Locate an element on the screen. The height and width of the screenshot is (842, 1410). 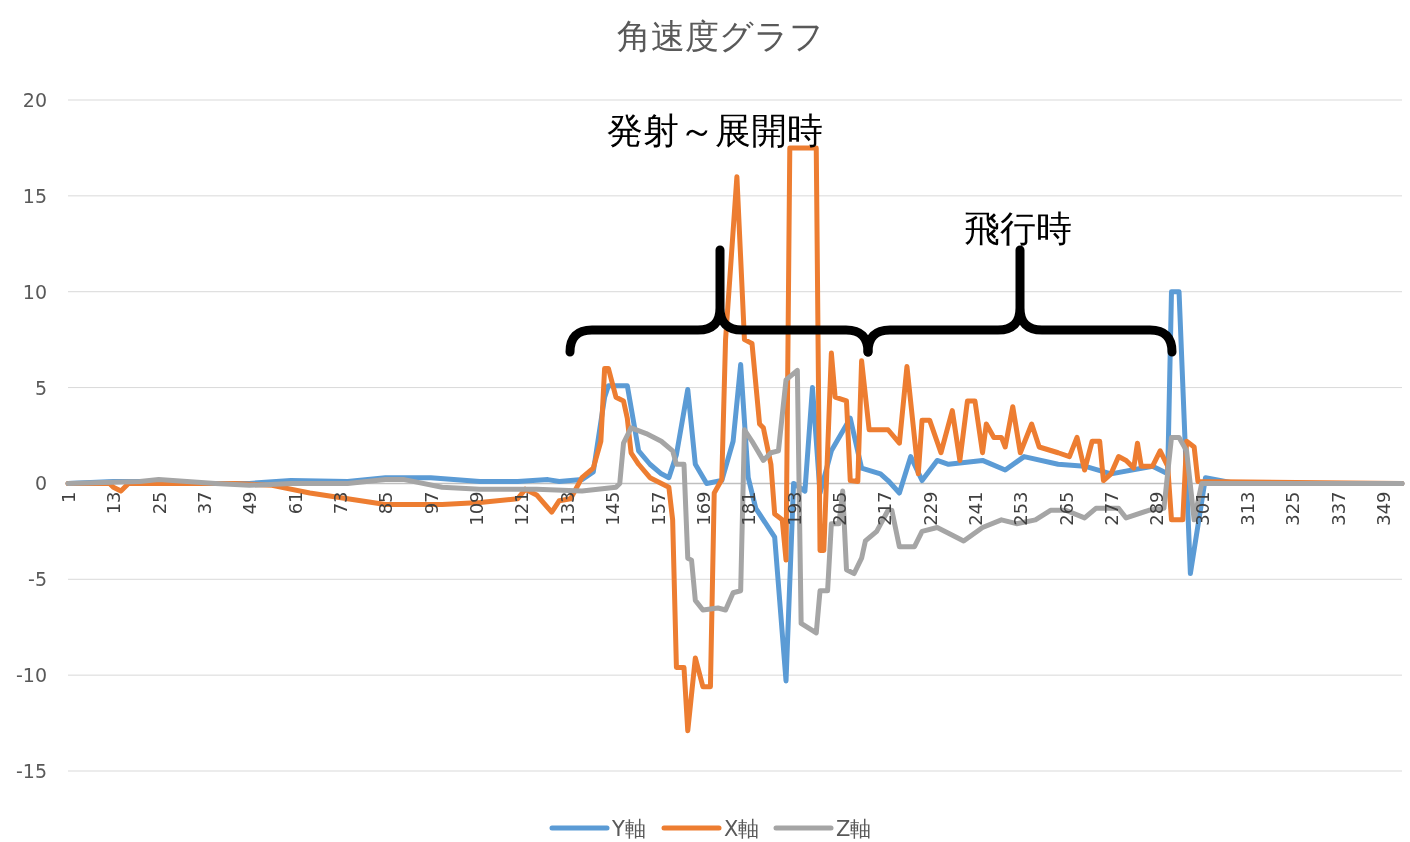
x-tick-label: 181 is located at coordinates (749, 508).